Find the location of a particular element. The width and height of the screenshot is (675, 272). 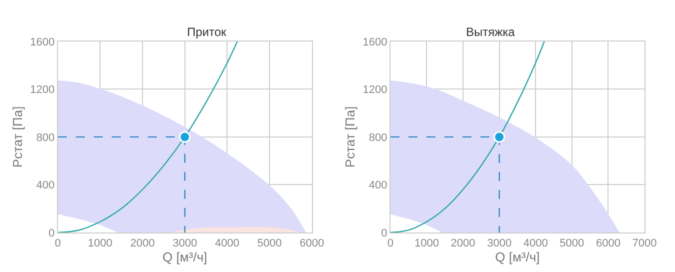

x-tick-label: 7000 is located at coordinates (644, 244).